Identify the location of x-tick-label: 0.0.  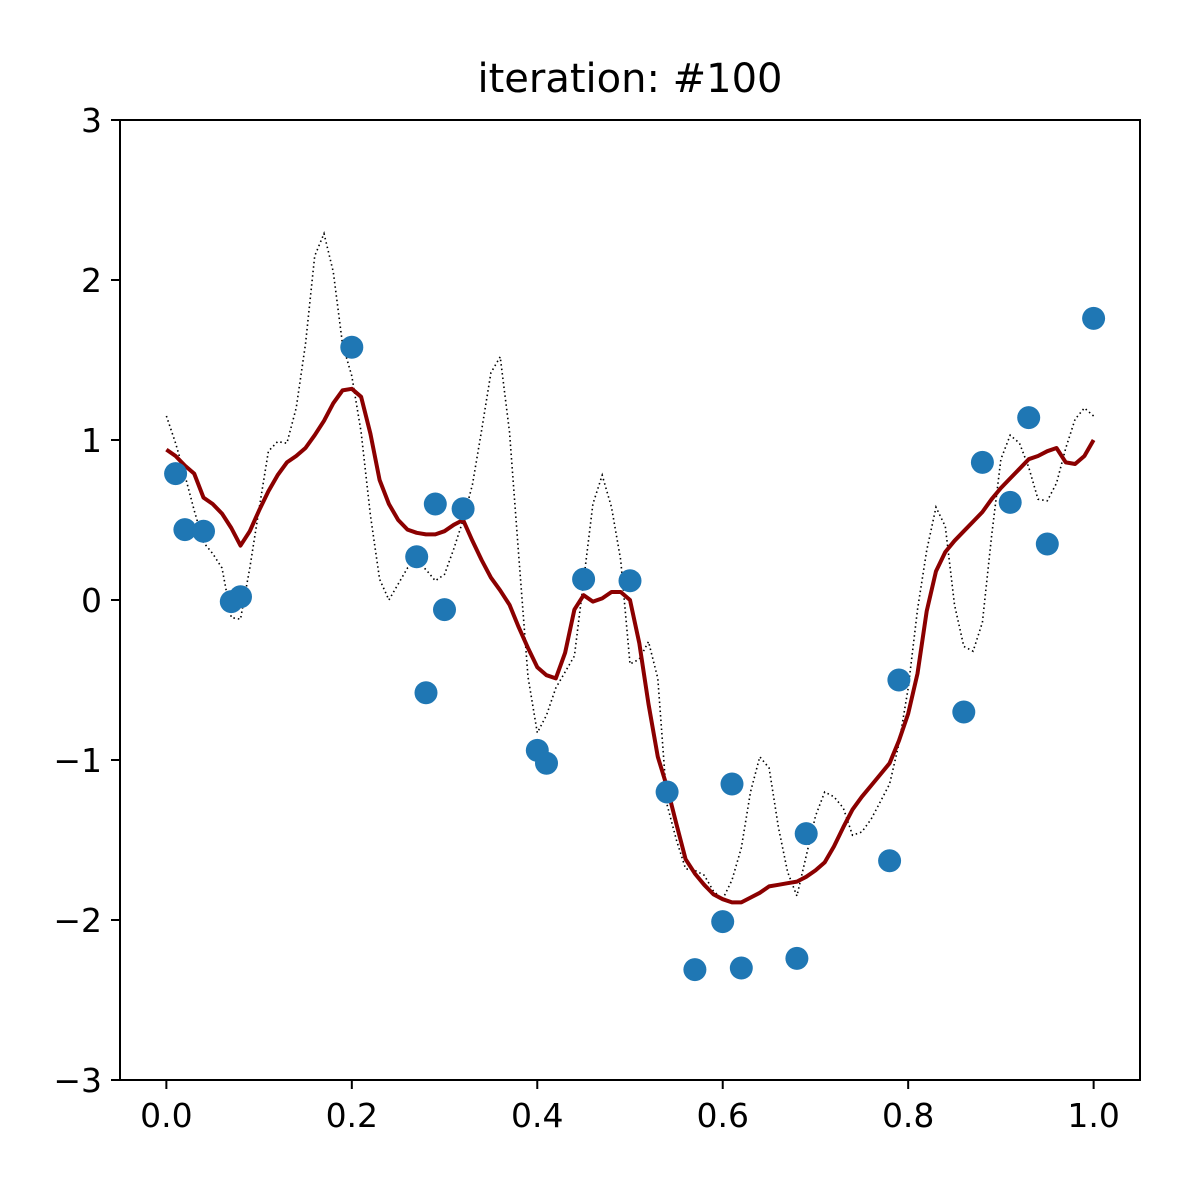
(166, 1115).